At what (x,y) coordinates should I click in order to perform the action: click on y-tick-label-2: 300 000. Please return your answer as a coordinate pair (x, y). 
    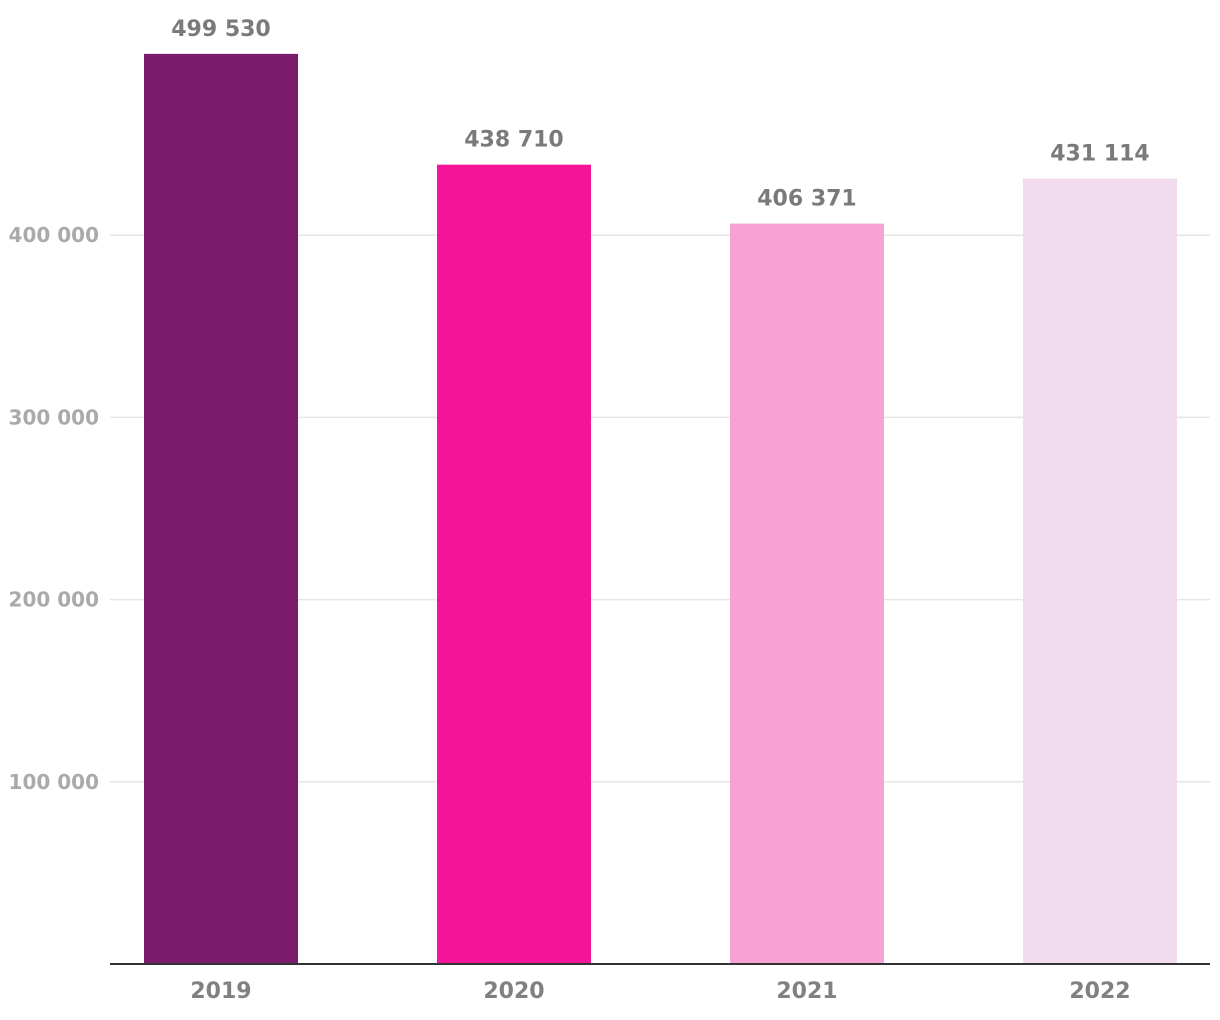
    Looking at the image, I should click on (54, 417).